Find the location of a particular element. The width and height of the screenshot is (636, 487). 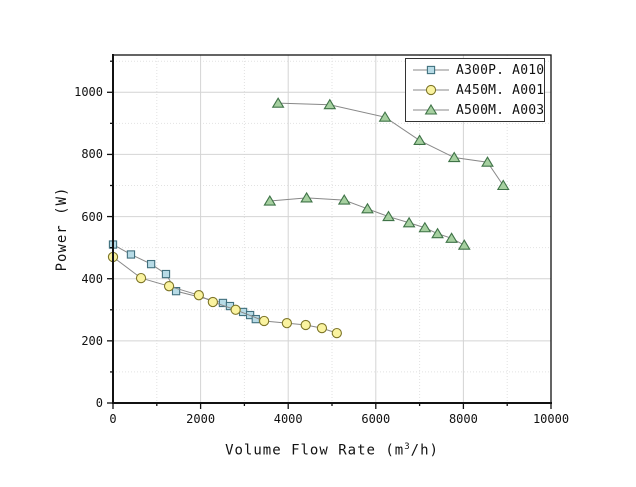

legend-item: A300P. A010 is located at coordinates (478, 70).